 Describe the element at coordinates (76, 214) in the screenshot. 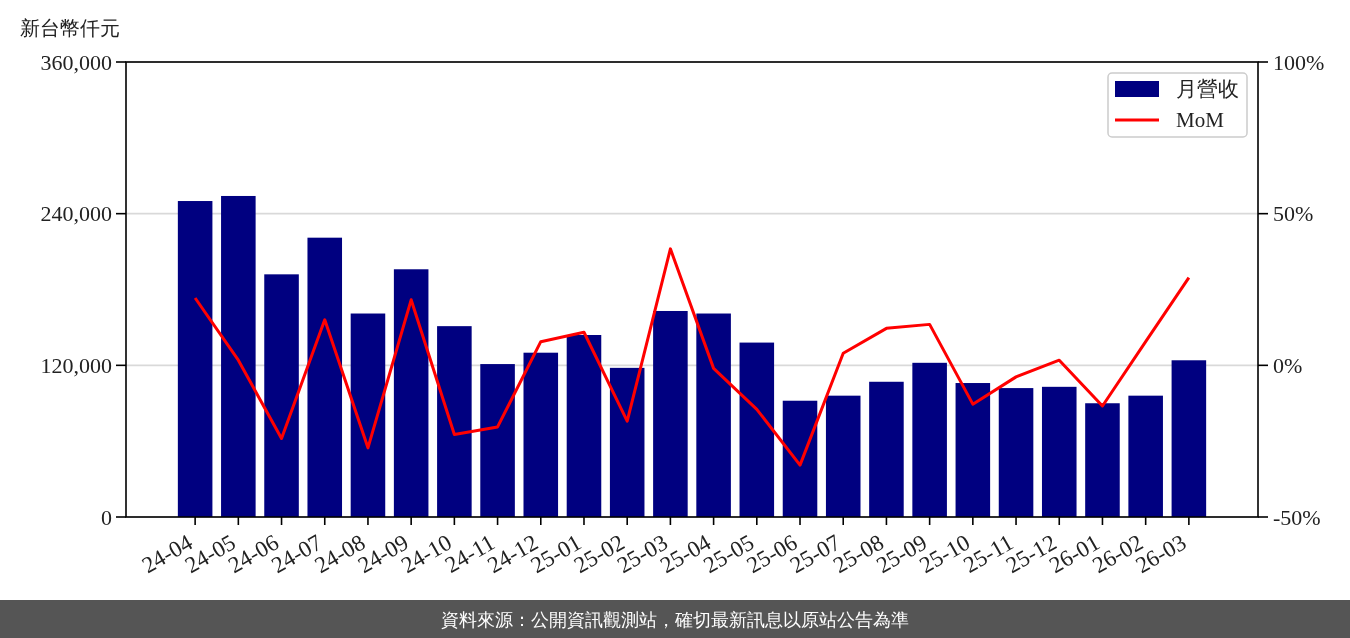

I see `y-tick-label: 240,000` at that location.